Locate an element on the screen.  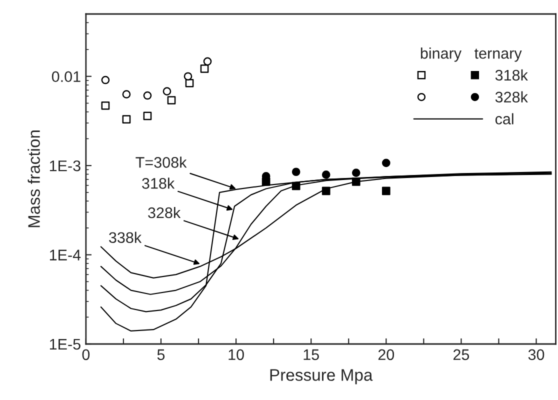
y-tick-label: 0.01 is located at coordinates (66, 76).